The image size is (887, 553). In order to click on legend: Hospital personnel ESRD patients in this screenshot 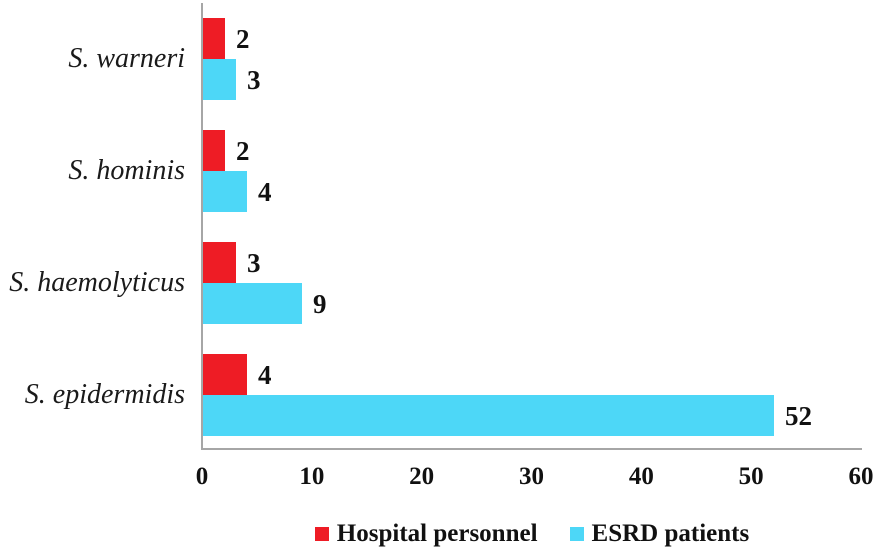, I will do `click(532, 534)`.